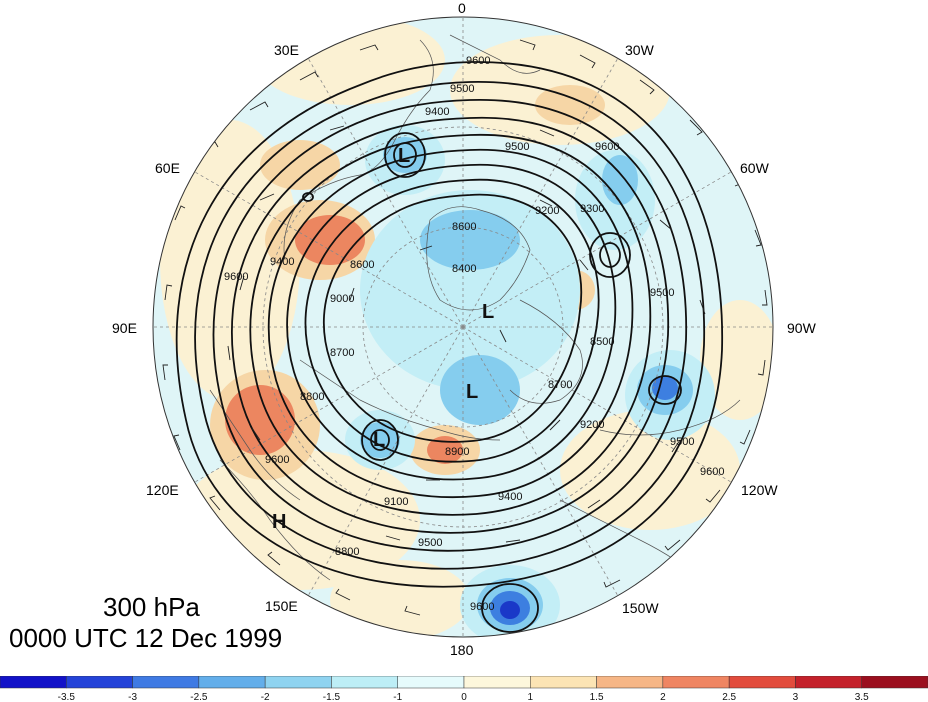 The height and width of the screenshot is (702, 928). What do you see at coordinates (199, 697) in the screenshot?
I see `colorbar-tick-label: -2.5` at bounding box center [199, 697].